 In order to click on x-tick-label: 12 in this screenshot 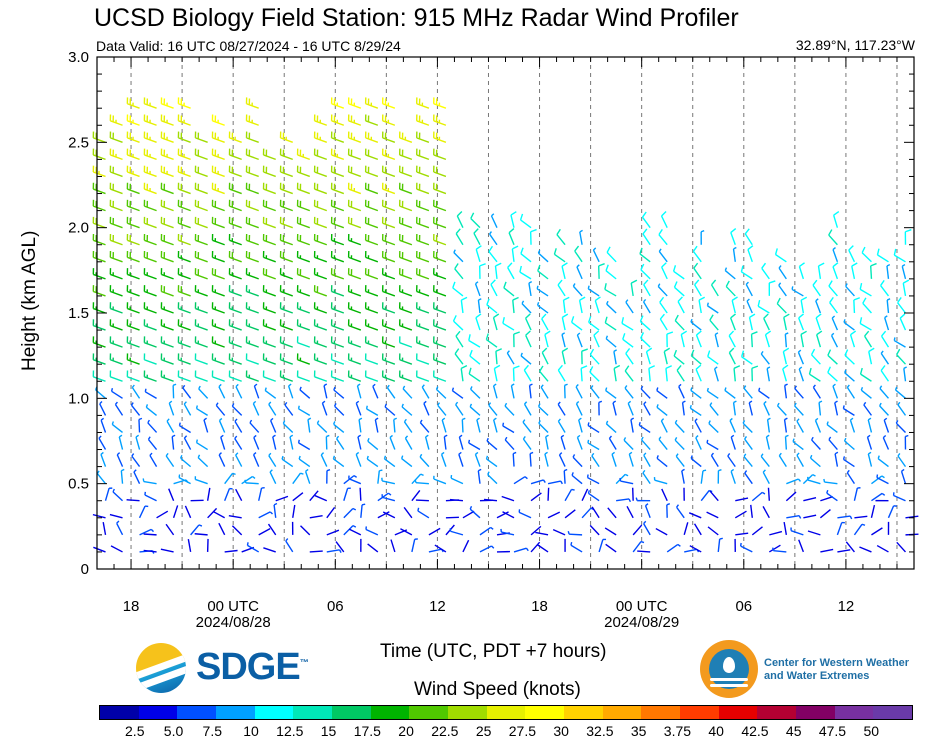, I will do `click(846, 606)`.